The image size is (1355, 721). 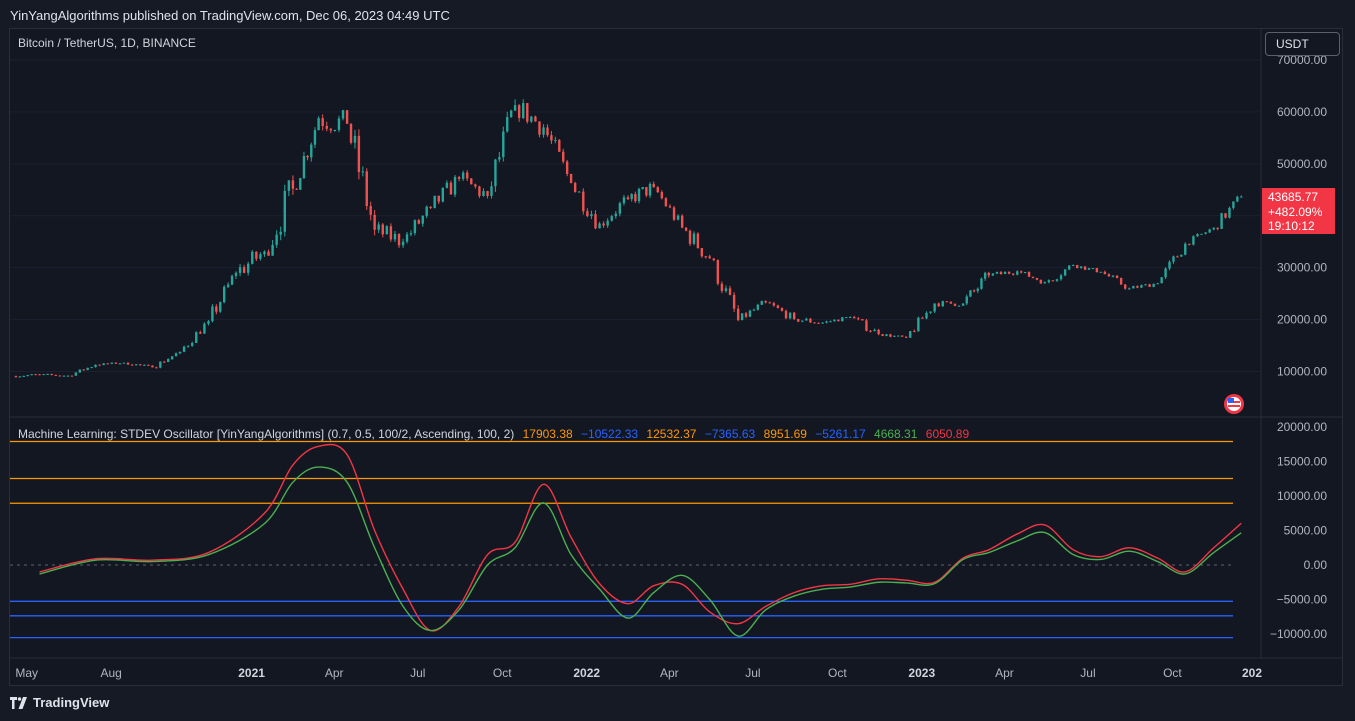 I want to click on time-axis-label: 202, so click(x=1252, y=673).